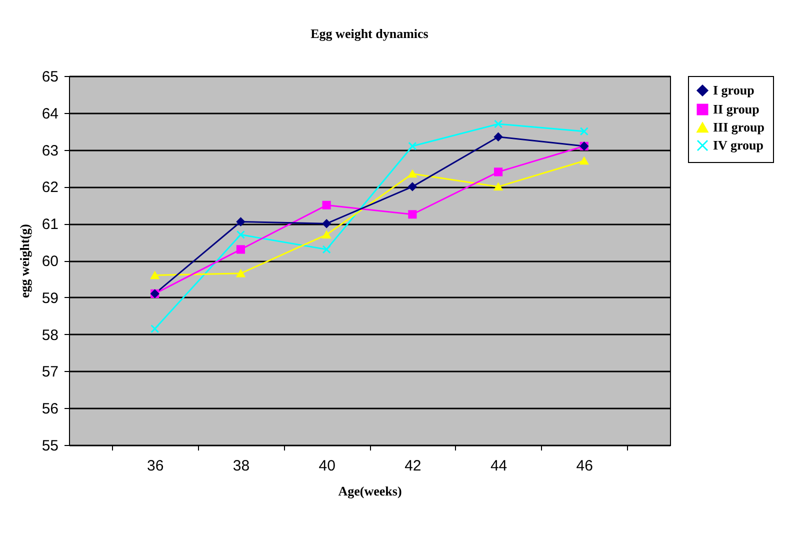 The width and height of the screenshot is (807, 538). What do you see at coordinates (738, 127) in the screenshot?
I see `legend-label: III group` at bounding box center [738, 127].